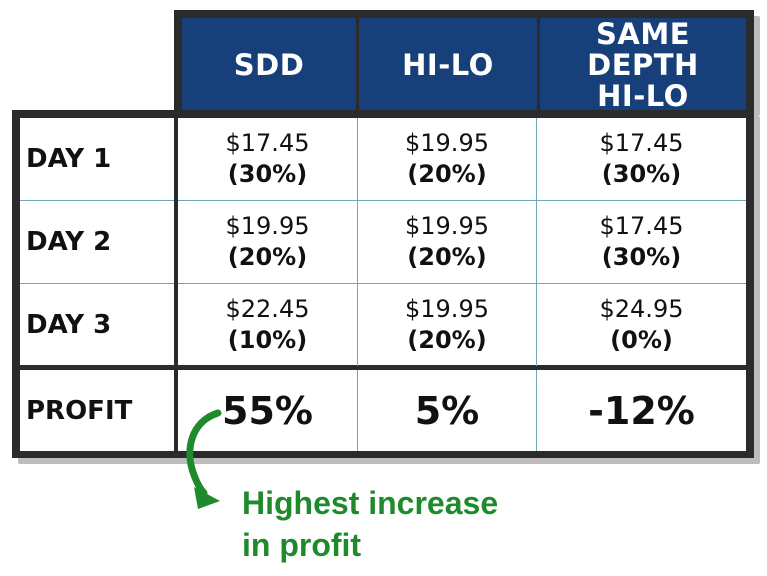 The height and width of the screenshot is (576, 767). I want to click on cell-profit-sdd: 55%, so click(267, 410).